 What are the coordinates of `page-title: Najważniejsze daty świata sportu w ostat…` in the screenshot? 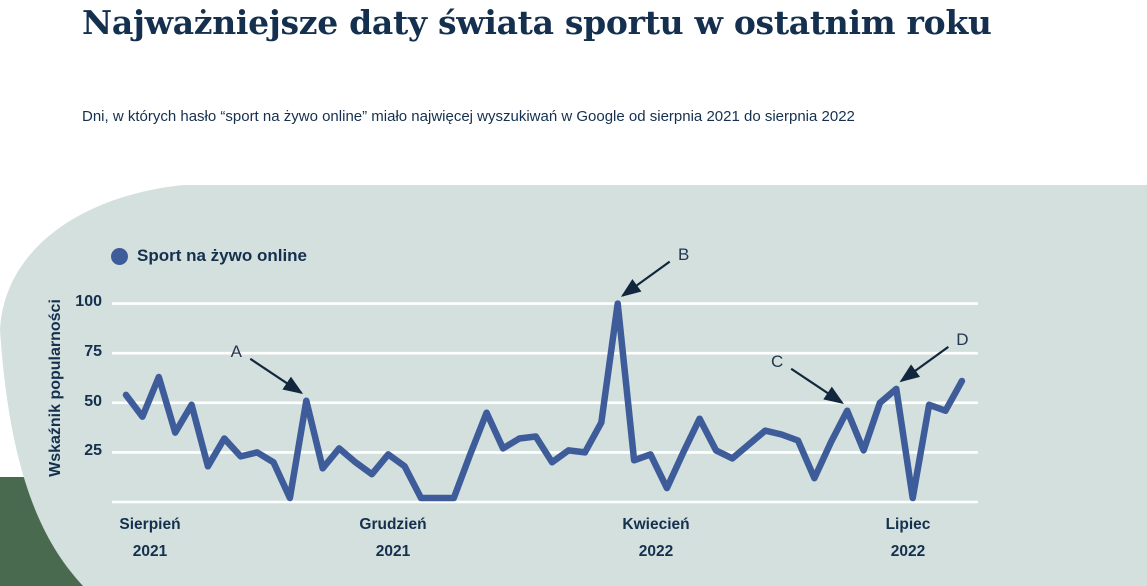 It's located at (537, 22).